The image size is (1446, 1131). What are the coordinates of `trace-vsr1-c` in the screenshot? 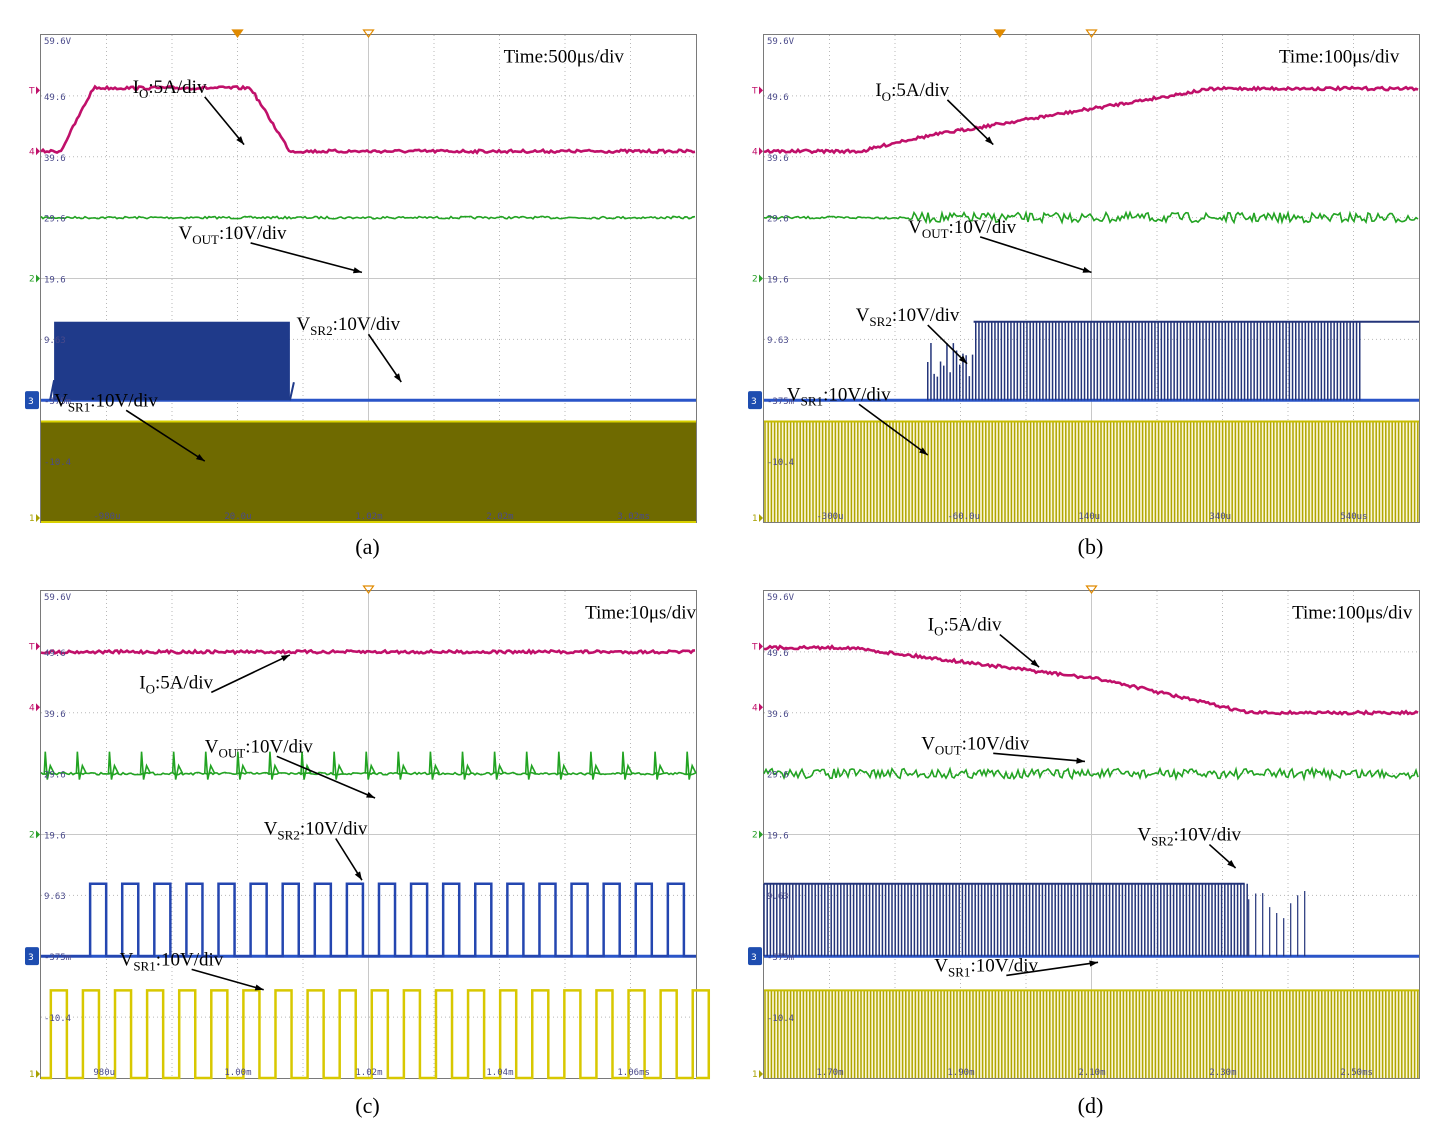 It's located at (376, 1034).